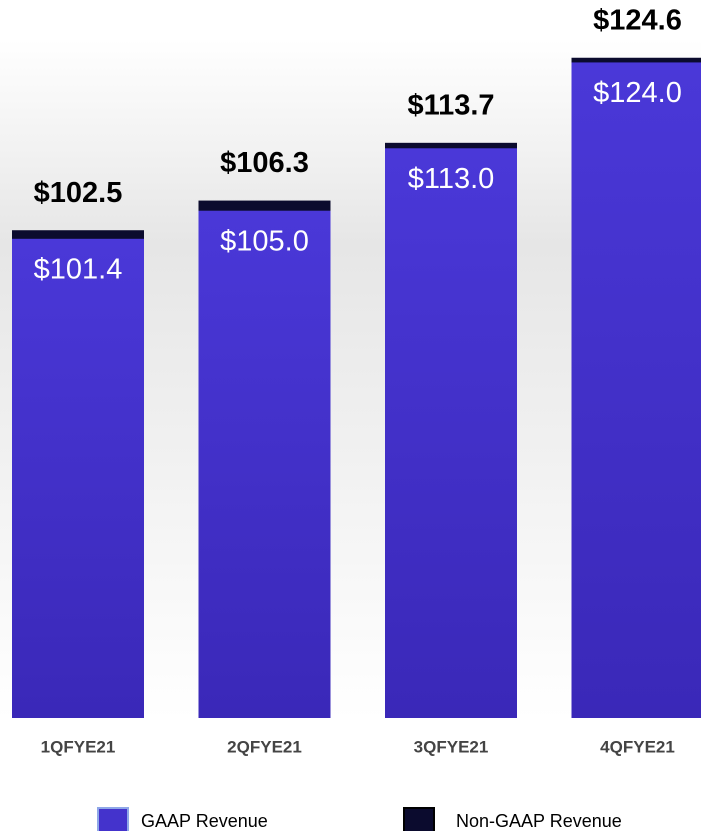 This screenshot has height=831, width=701. I want to click on value-label: $124.6, so click(637, 20).